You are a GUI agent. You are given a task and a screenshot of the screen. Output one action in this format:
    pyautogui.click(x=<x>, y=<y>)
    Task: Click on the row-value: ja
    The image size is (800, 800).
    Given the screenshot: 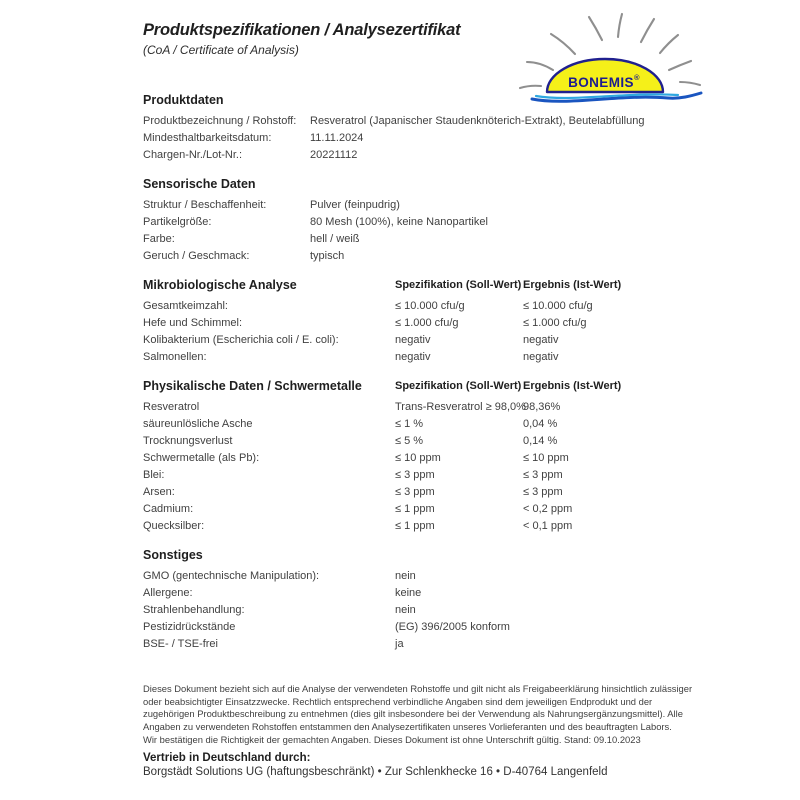 What is the action you would take?
    pyautogui.click(x=399, y=644)
    